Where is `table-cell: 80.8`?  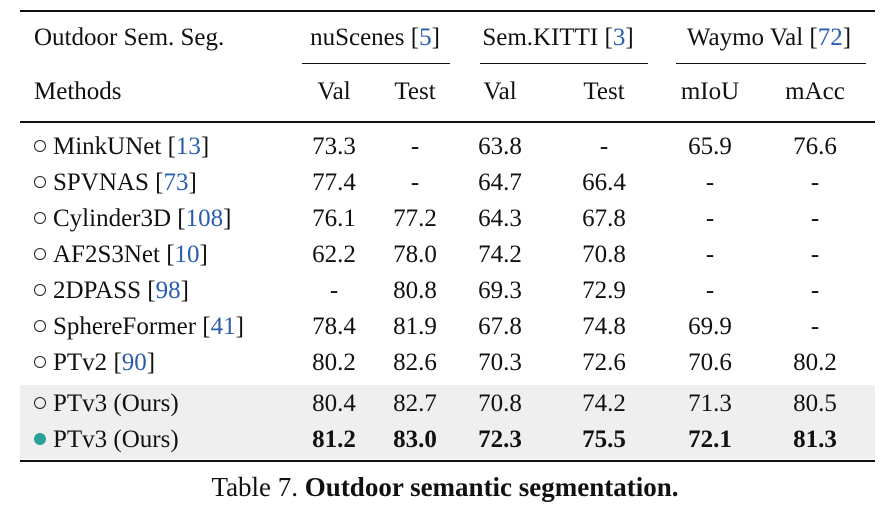 table-cell: 80.8 is located at coordinates (415, 290).